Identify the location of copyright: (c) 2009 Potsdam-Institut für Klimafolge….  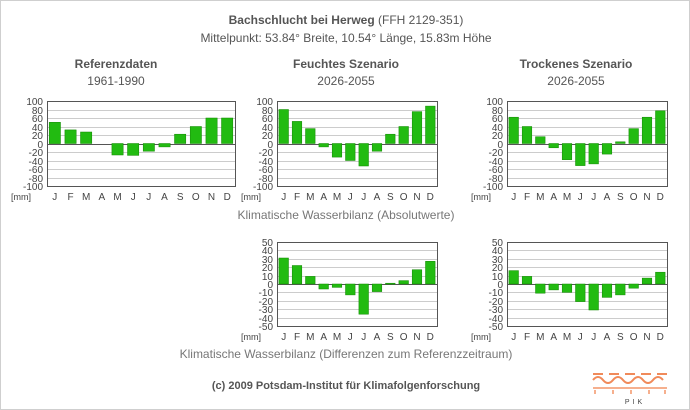
(346, 386).